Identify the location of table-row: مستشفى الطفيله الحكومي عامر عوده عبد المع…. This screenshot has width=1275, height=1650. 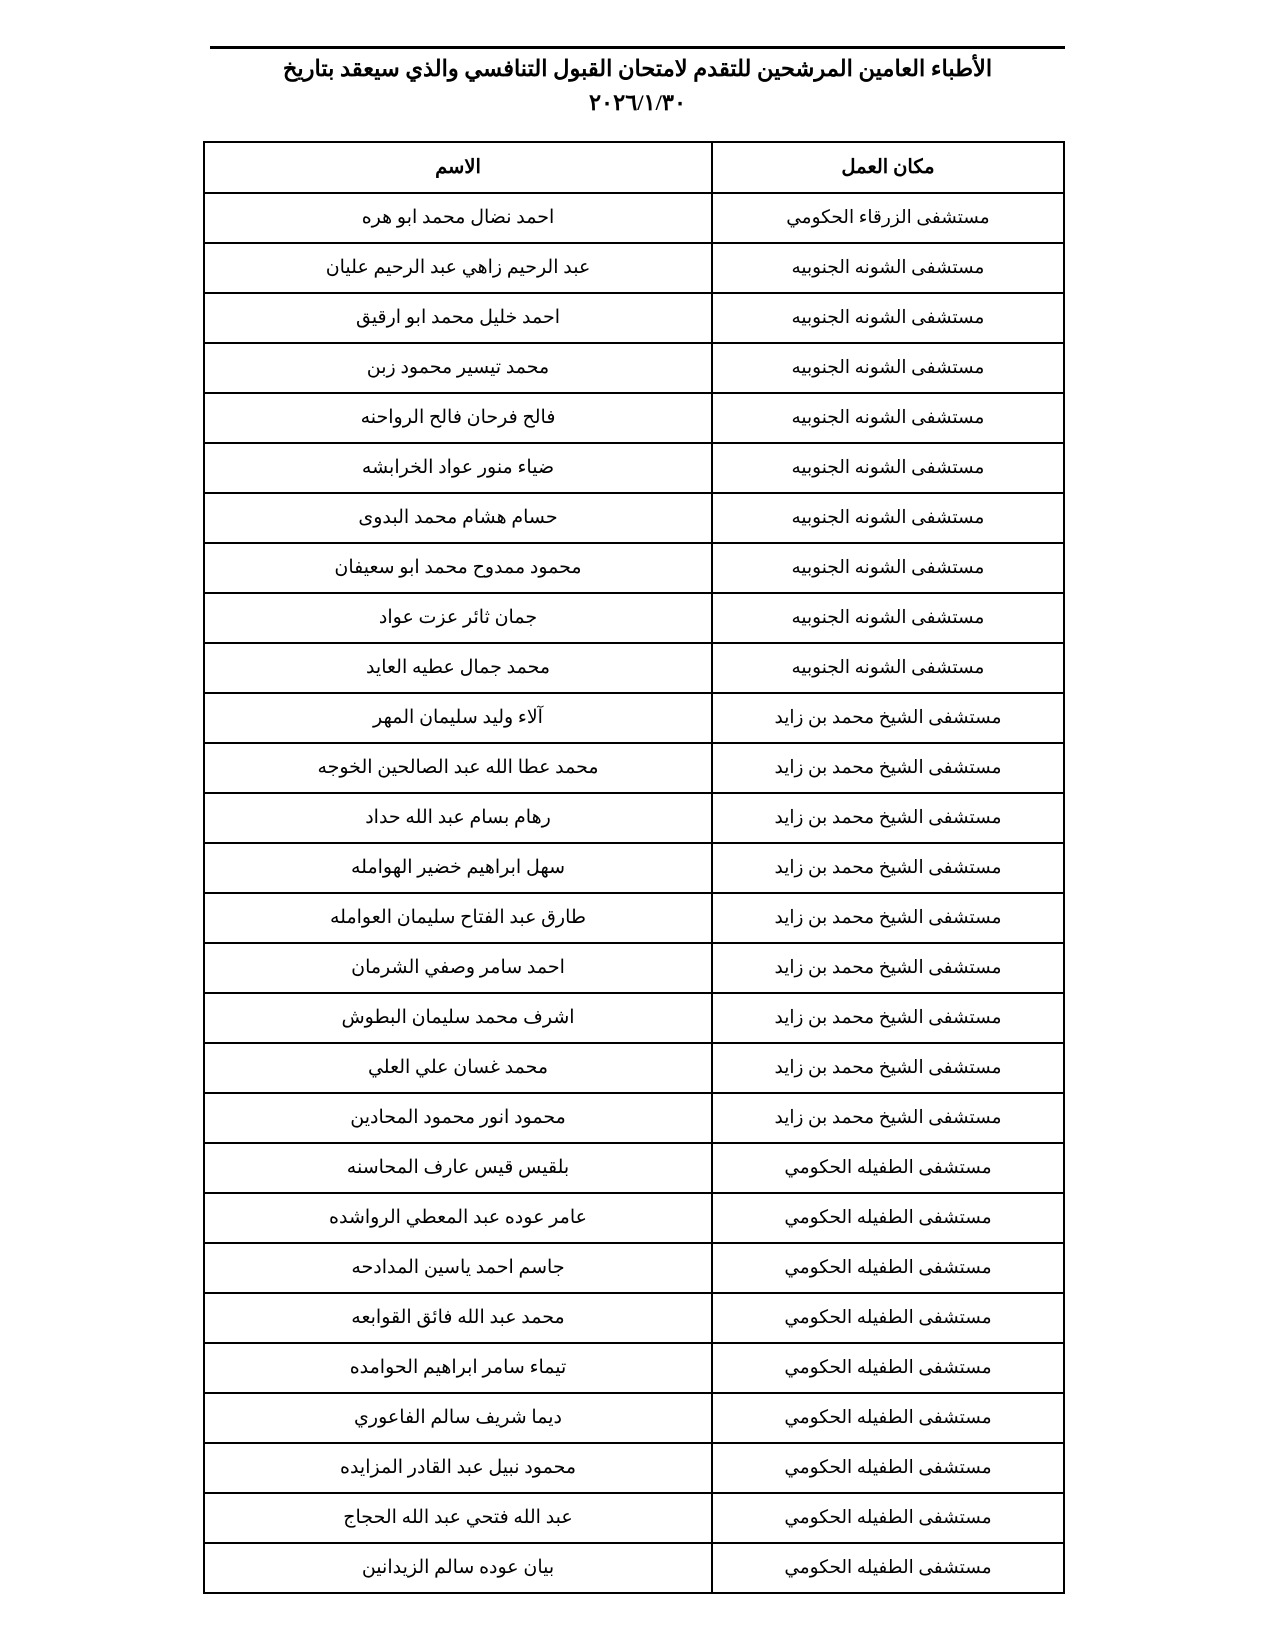
(634, 1218).